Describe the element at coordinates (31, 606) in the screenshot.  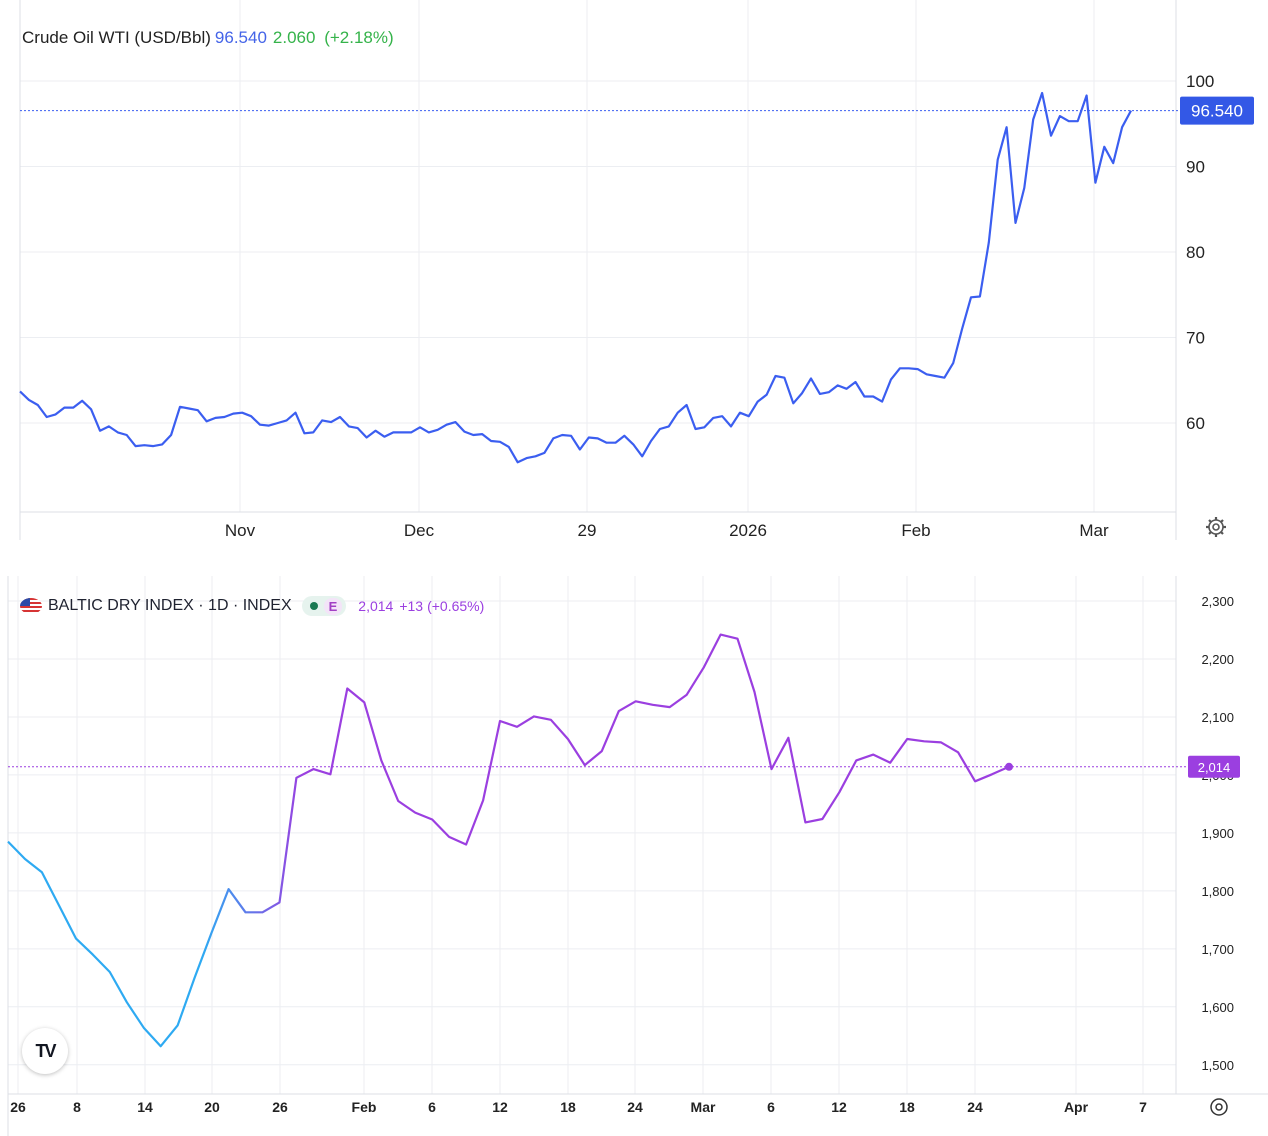
I see `us-flag-icon` at that location.